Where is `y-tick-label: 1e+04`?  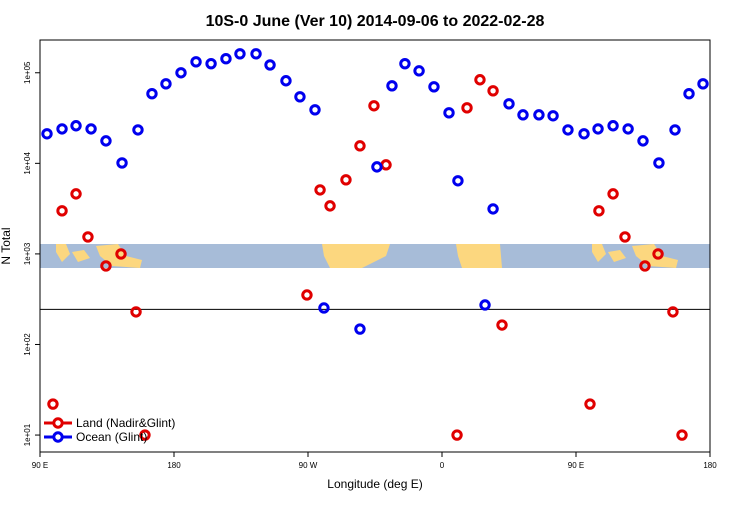
y-tick-label: 1e+04 is located at coordinates (27, 163).